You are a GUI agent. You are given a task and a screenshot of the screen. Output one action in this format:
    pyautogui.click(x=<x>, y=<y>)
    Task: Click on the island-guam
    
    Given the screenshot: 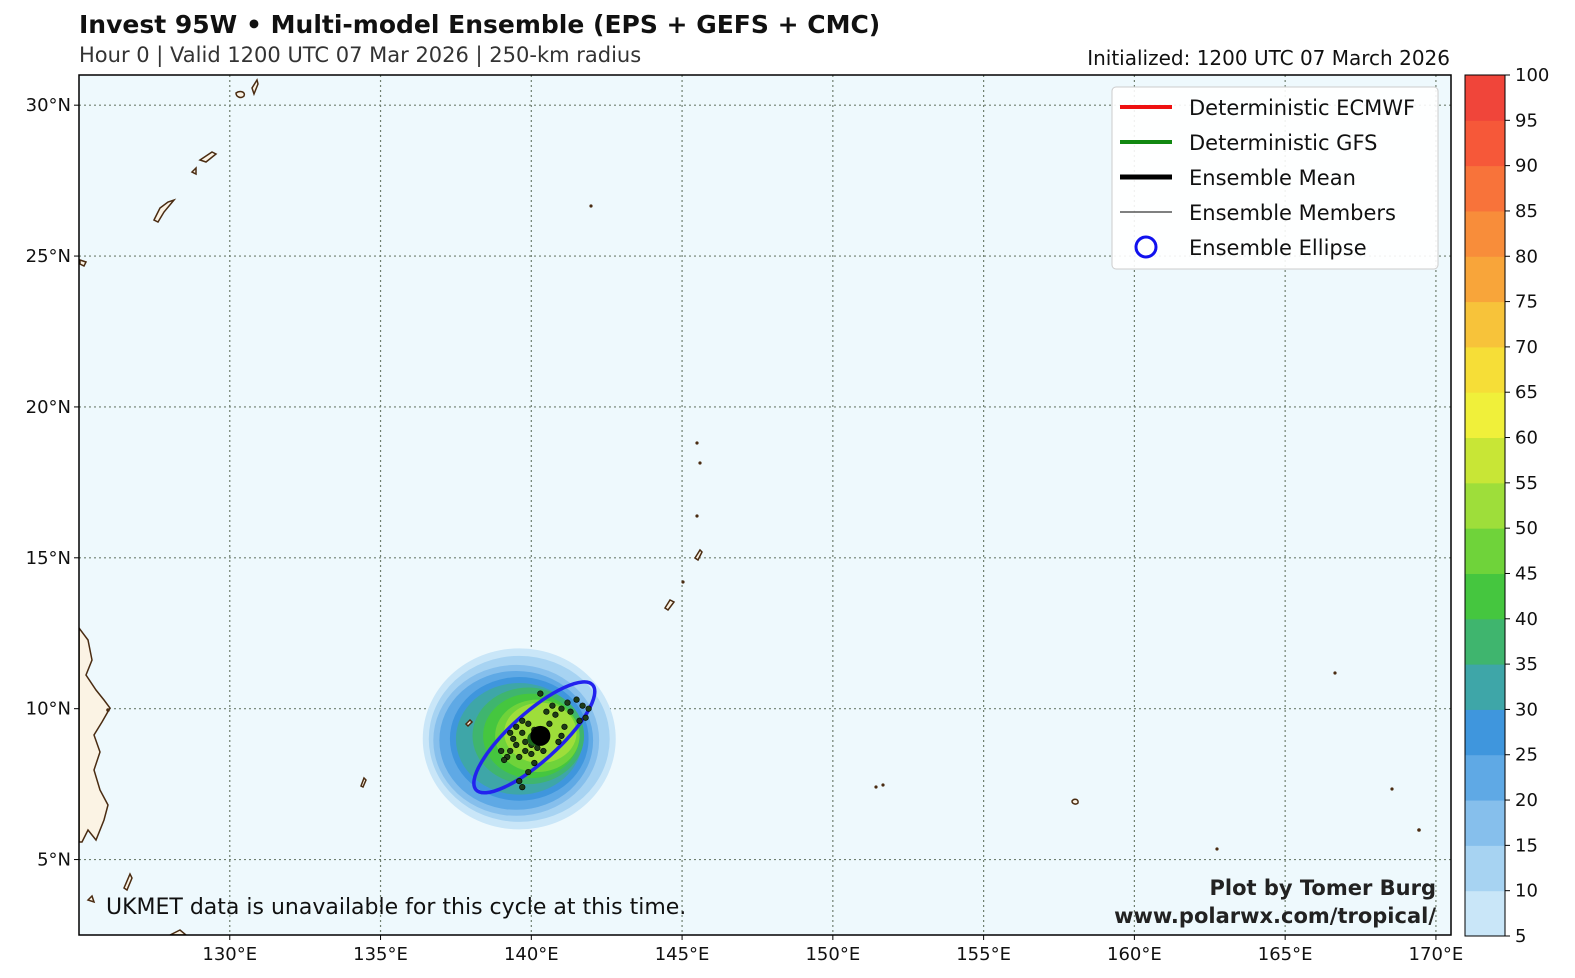 What is the action you would take?
    pyautogui.click(x=669, y=605)
    